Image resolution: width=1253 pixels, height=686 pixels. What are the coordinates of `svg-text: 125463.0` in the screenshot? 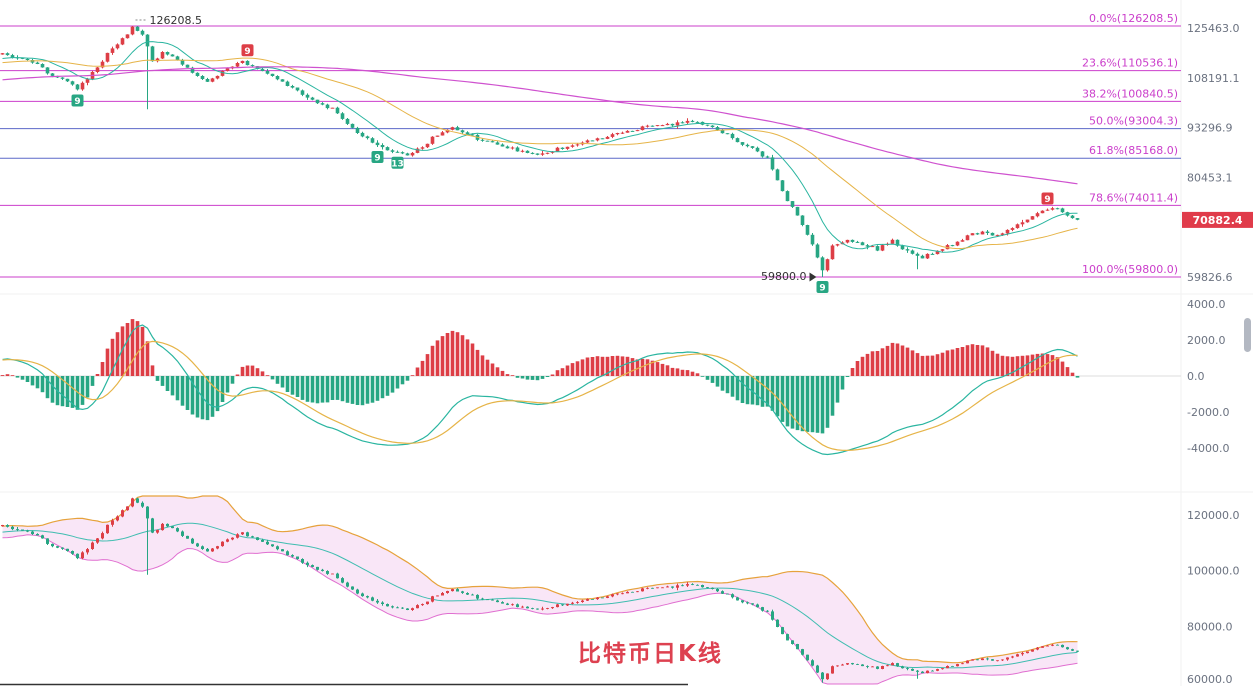 It's located at (1213, 28).